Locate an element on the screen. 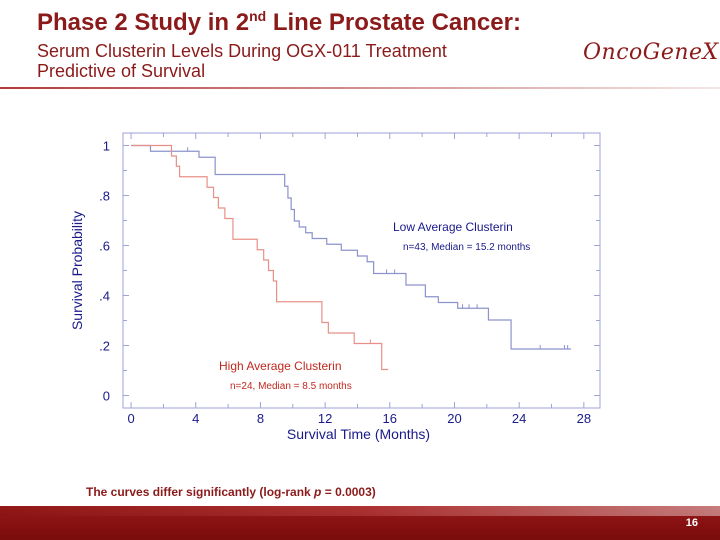  footnote-suffix: = 0.0003) is located at coordinates (348, 492).